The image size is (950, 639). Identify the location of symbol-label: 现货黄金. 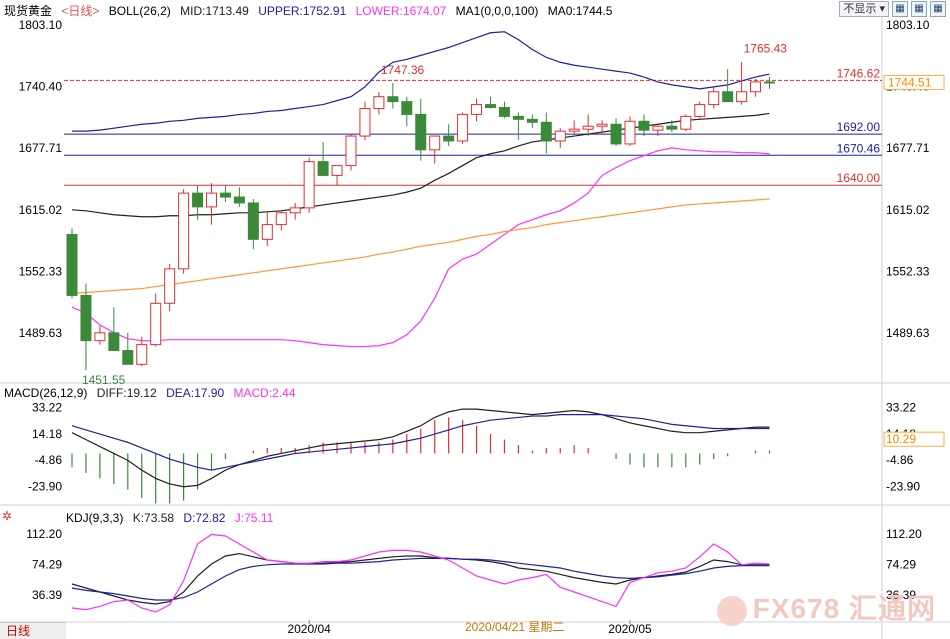
(28, 11).